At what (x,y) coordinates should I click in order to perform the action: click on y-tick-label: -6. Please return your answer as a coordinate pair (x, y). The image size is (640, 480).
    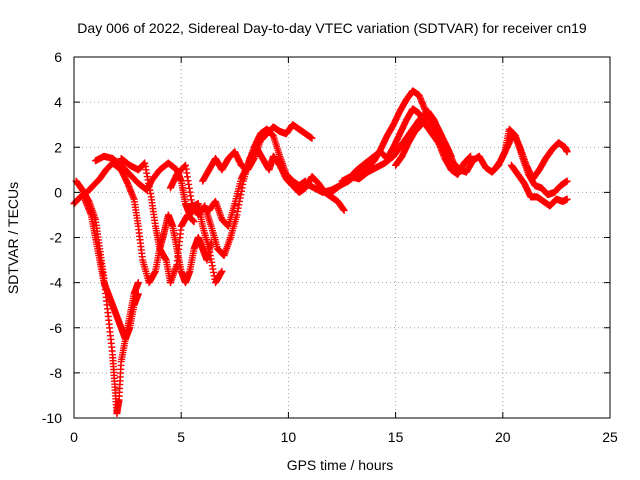
    Looking at the image, I should click on (56, 328).